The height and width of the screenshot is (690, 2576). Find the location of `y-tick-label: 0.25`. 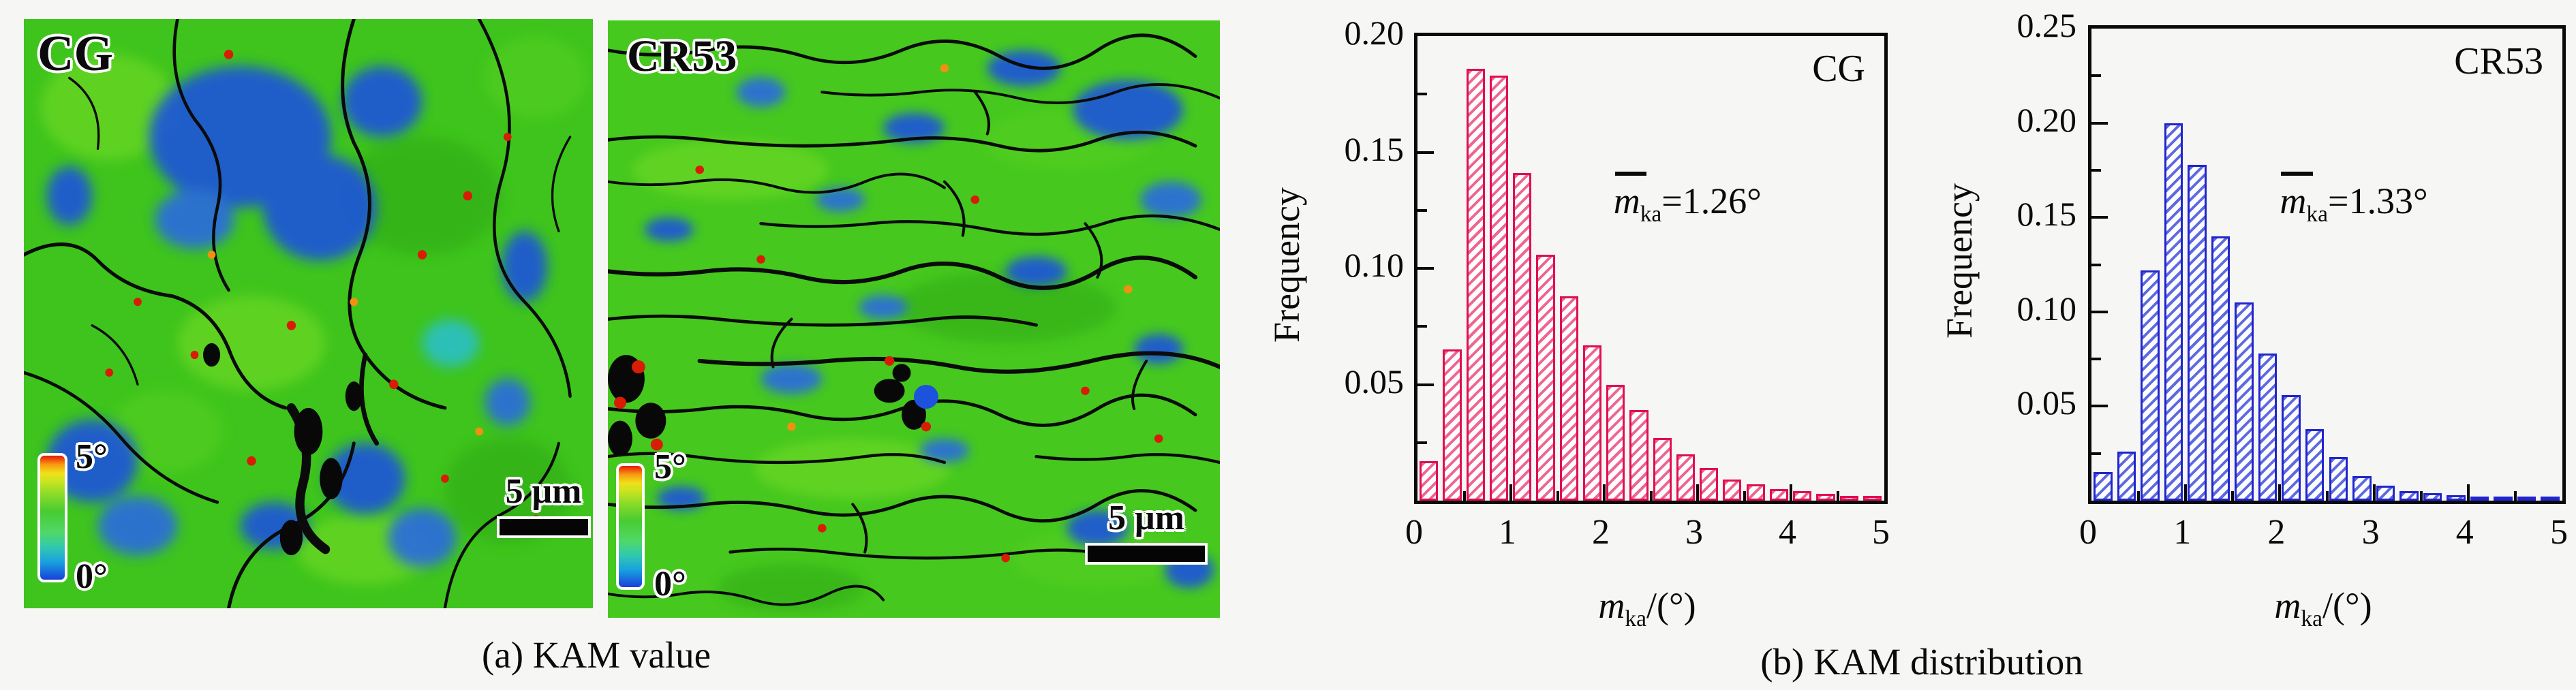

y-tick-label: 0.25 is located at coordinates (2047, 25).